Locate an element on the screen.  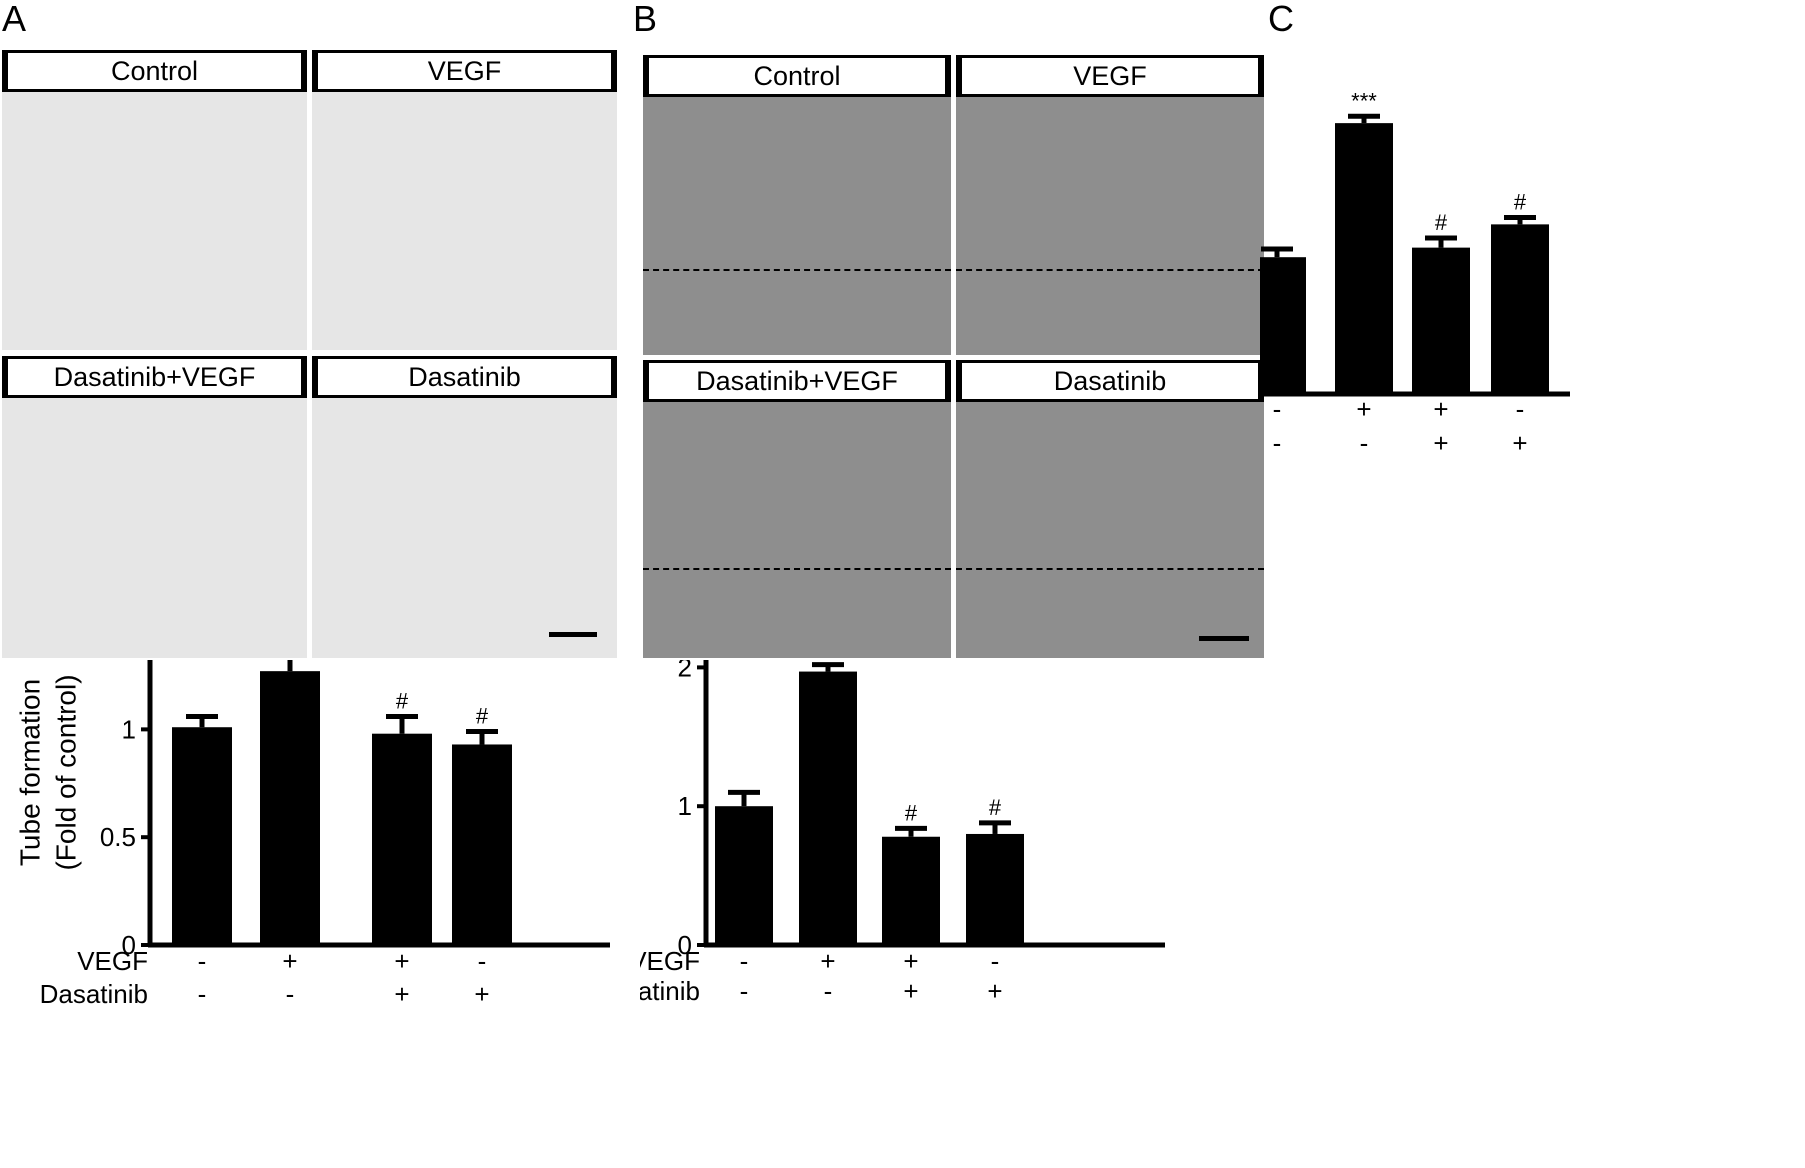
y-axis-label: Tube formation is located at coordinates (29, 772).